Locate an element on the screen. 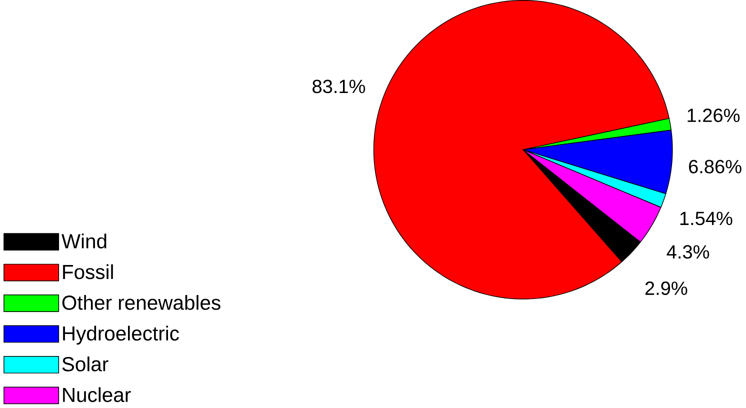 This screenshot has width=746, height=408. data-label: 2.9% is located at coordinates (666, 288).